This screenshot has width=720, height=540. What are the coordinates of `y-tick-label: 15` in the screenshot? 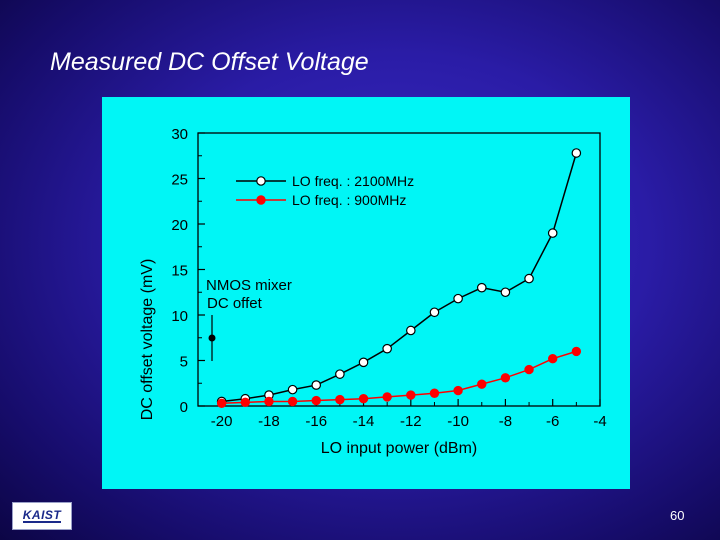 It's located at (179, 271).